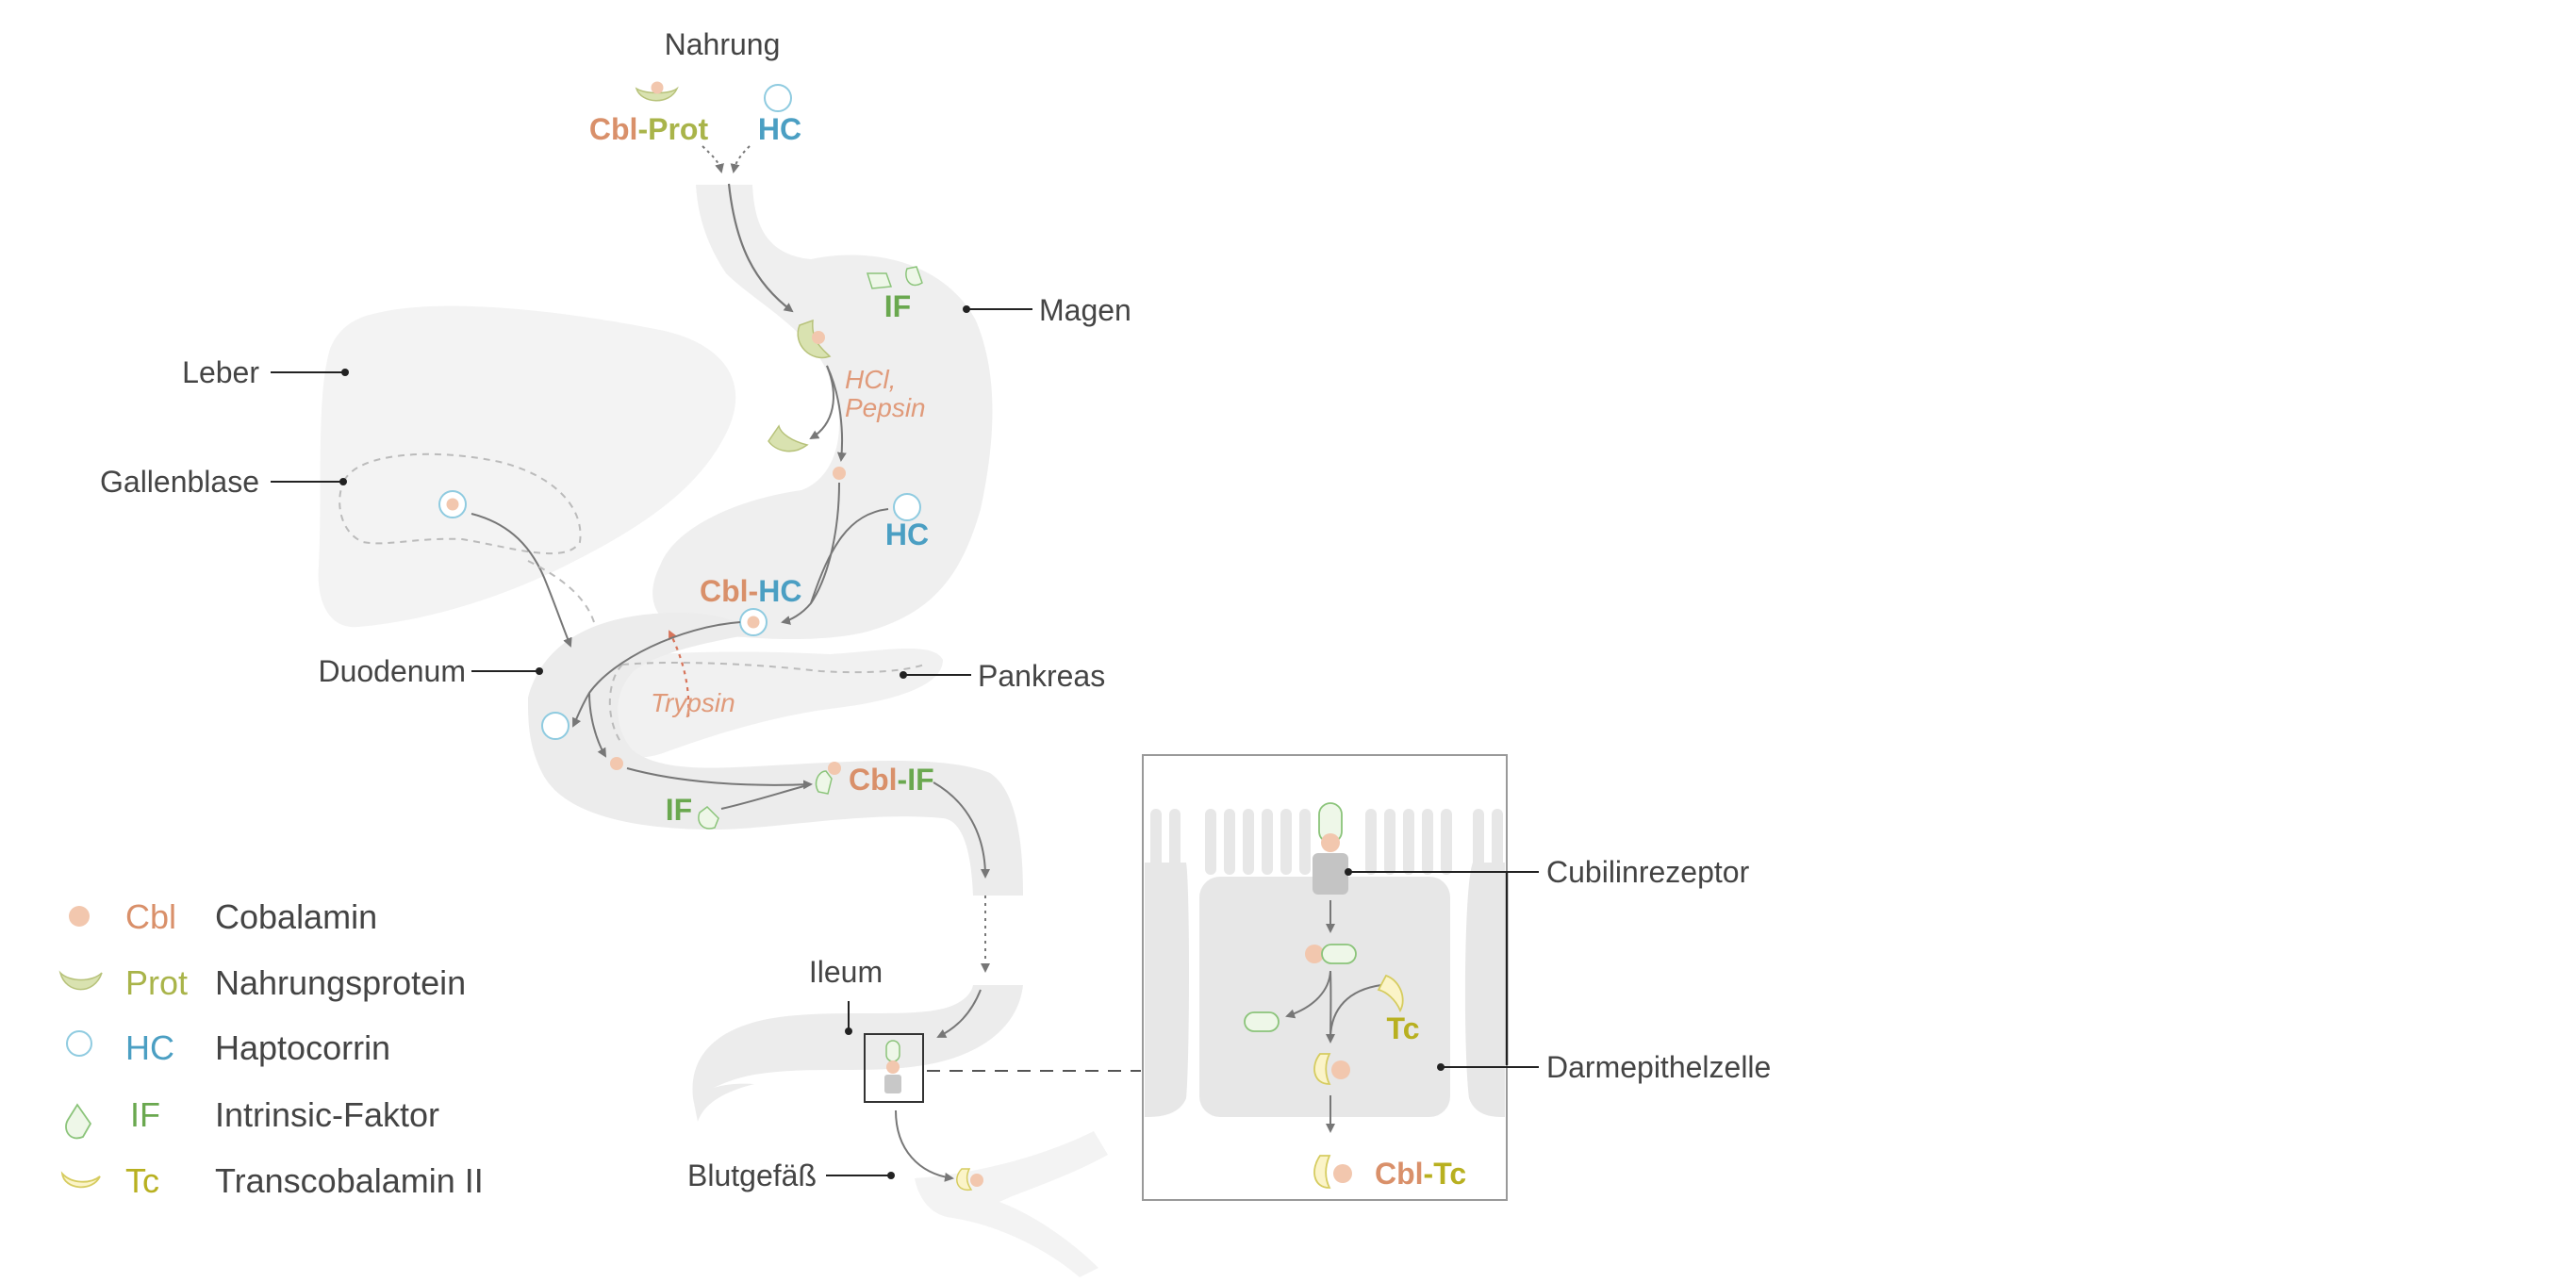 Image resolution: width=2576 pixels, height=1282 pixels. I want to click on label-cbl-tc: Cbl-Tc, so click(1420, 1174).